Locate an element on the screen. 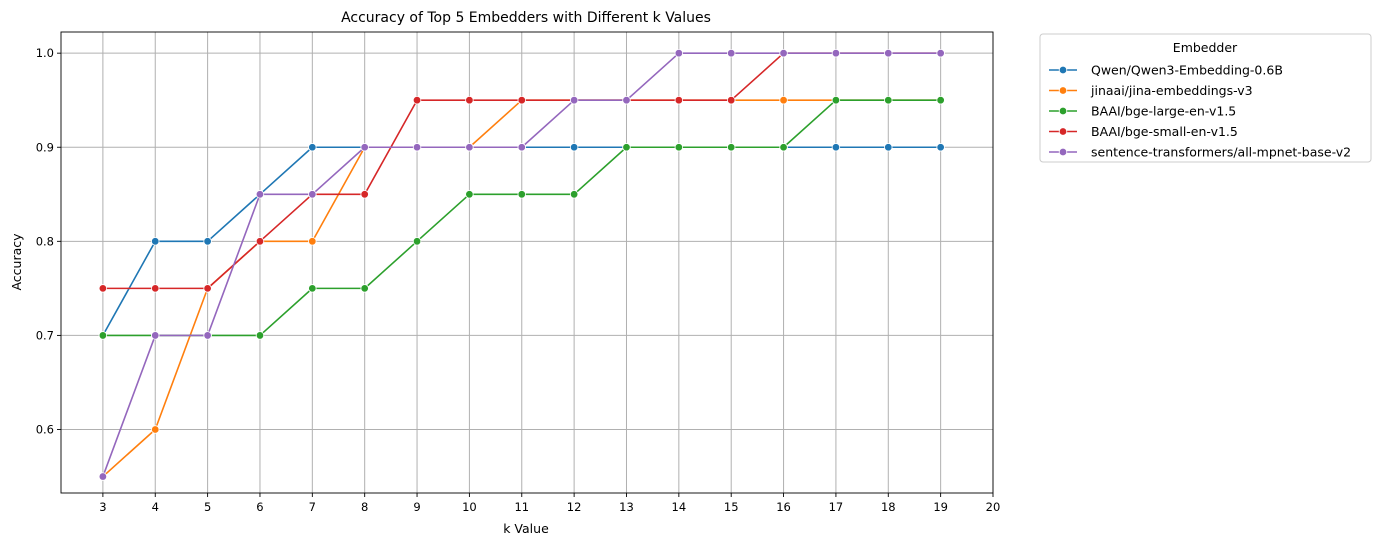  x-tick-label: 12 is located at coordinates (574, 507).